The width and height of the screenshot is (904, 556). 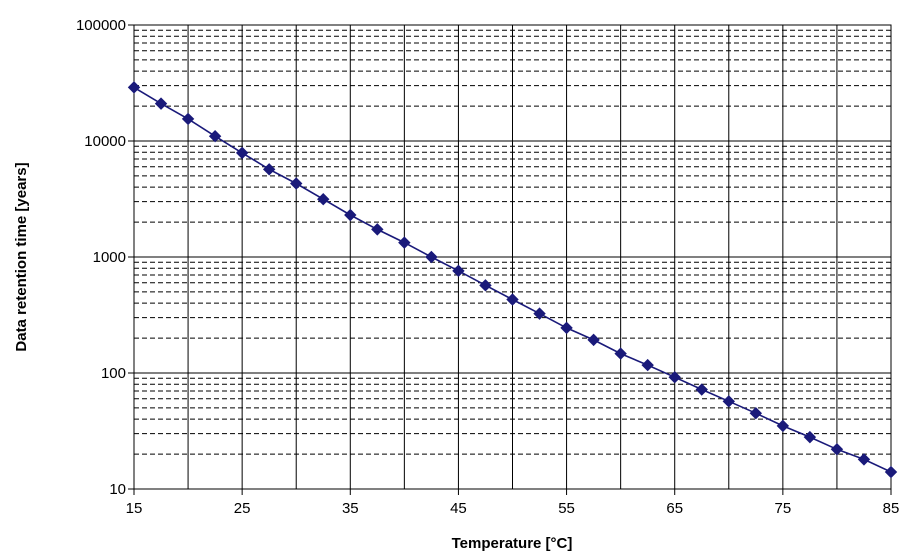 What do you see at coordinates (134, 508) in the screenshot?
I see `x-tick-label: 15` at bounding box center [134, 508].